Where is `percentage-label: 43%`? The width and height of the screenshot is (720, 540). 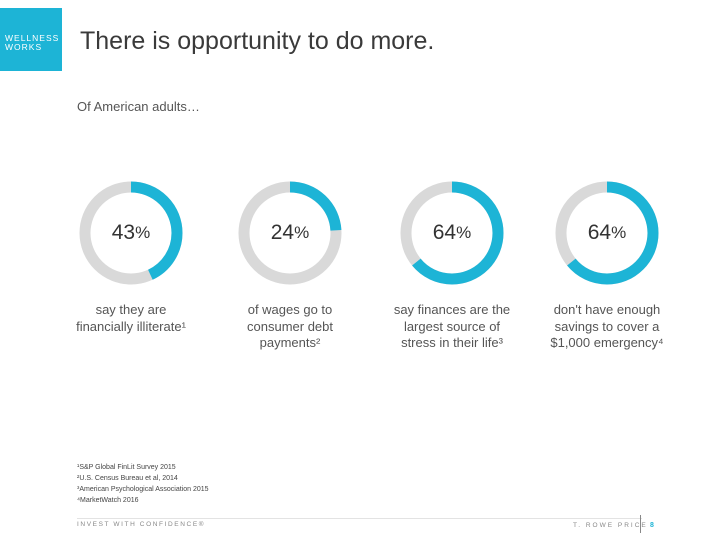
percentage-label: 43% is located at coordinates (131, 233).